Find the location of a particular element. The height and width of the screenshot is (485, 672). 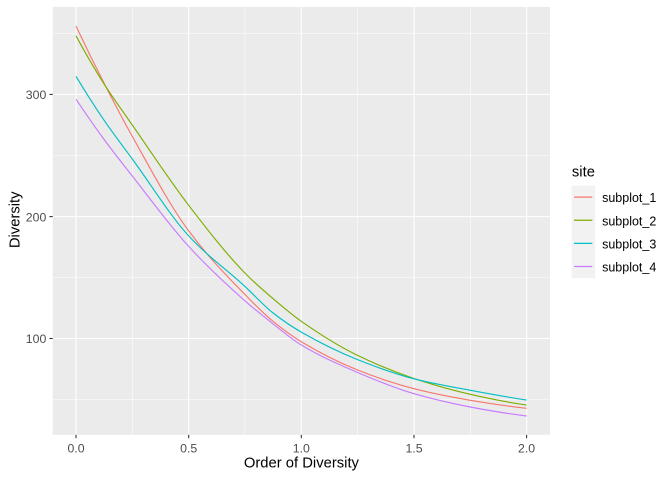

svg-text: 300 is located at coordinates (36, 95).